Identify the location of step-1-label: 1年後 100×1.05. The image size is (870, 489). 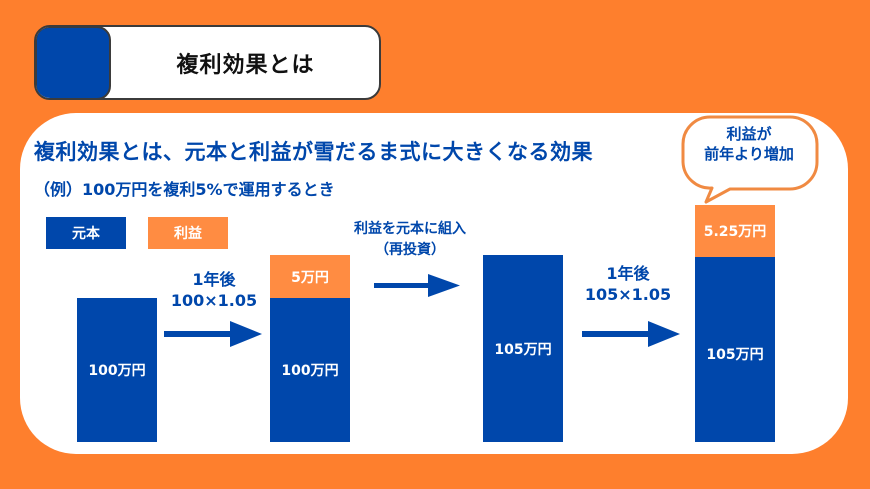
(214, 291).